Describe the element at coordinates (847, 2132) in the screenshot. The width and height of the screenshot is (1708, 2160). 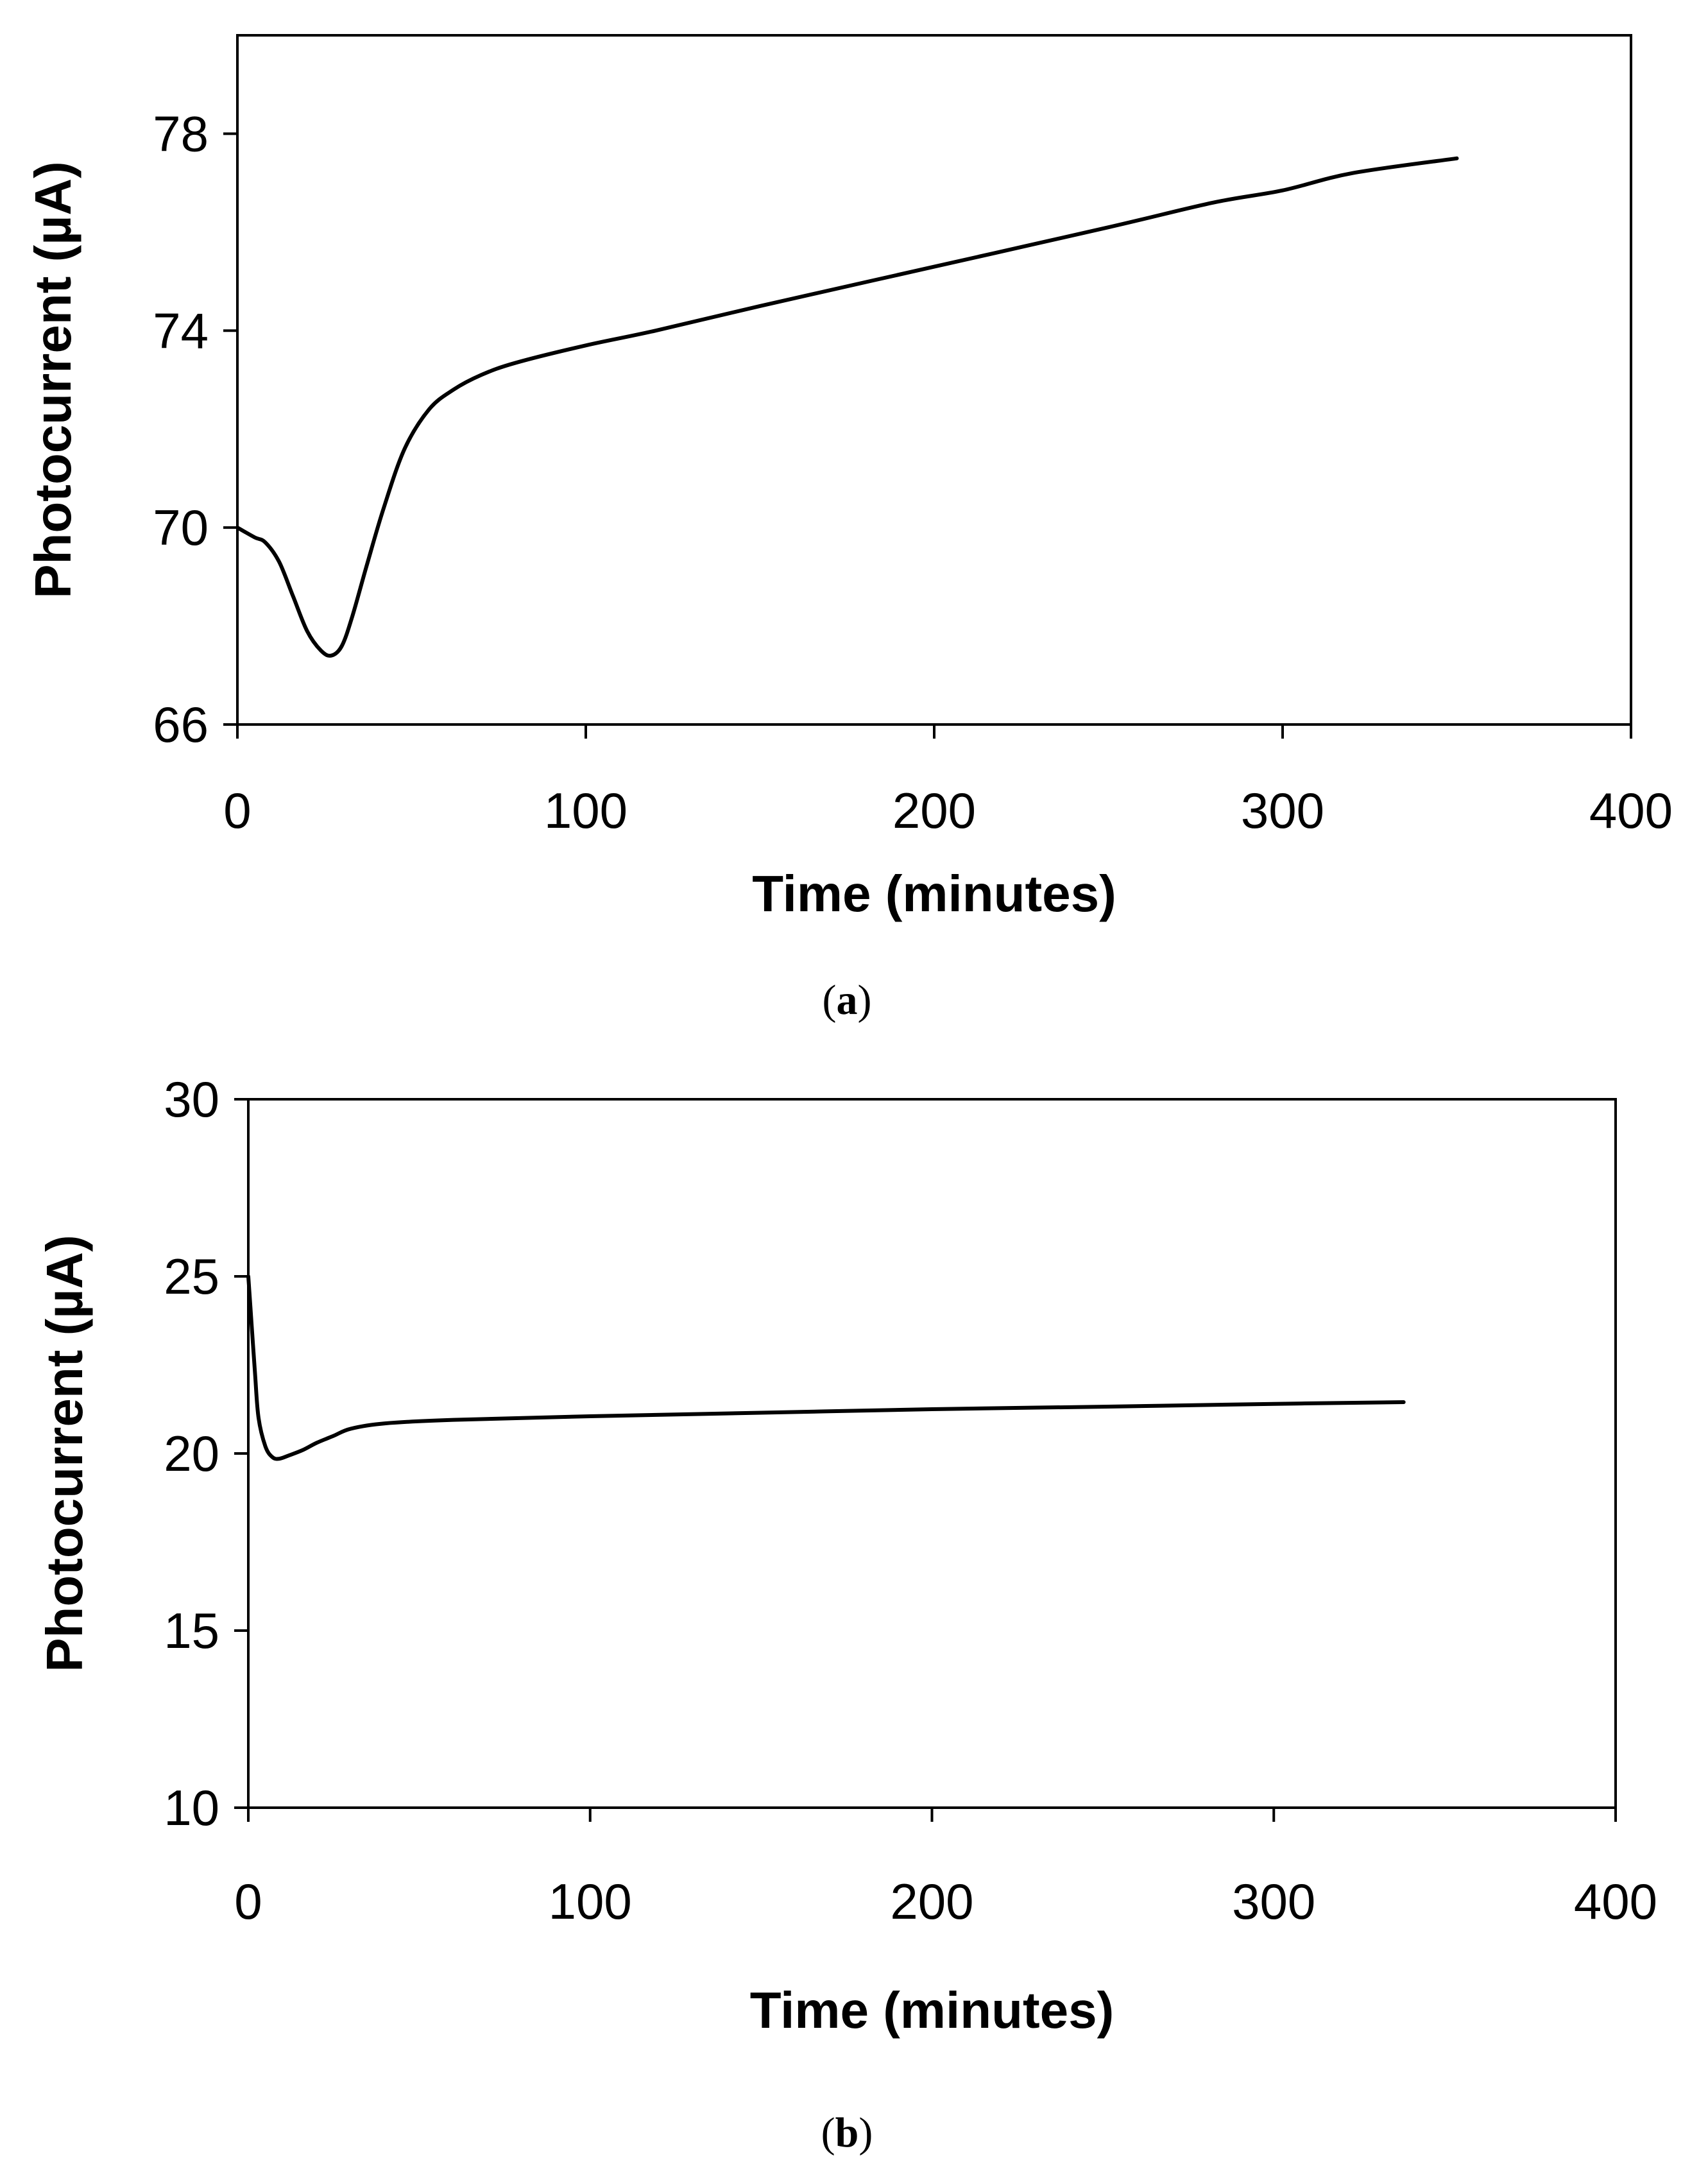
I see `panel-label-b: (b)` at that location.